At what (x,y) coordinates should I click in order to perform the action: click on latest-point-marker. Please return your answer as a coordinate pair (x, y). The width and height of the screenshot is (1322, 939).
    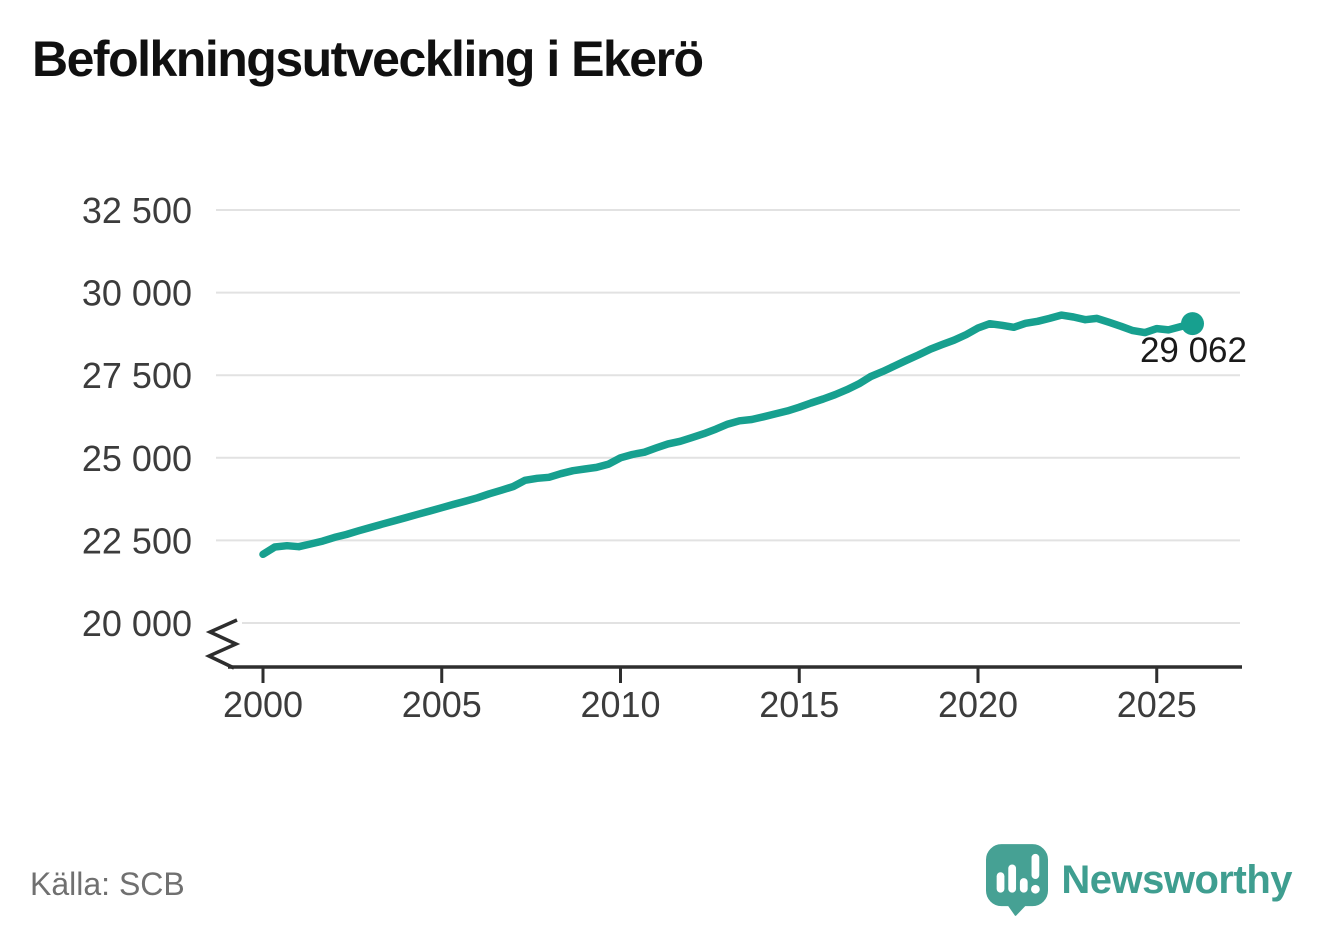
    Looking at the image, I should click on (1192, 324).